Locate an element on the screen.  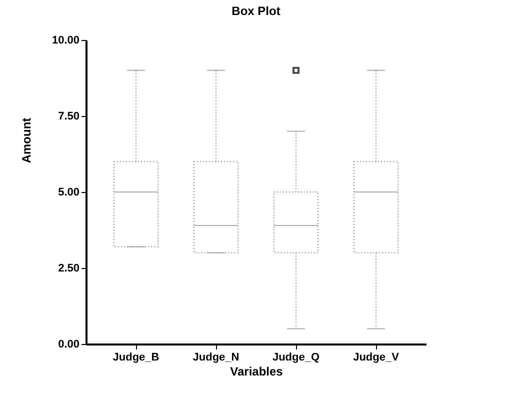
chart-title: Box Plot is located at coordinates (256, 11).